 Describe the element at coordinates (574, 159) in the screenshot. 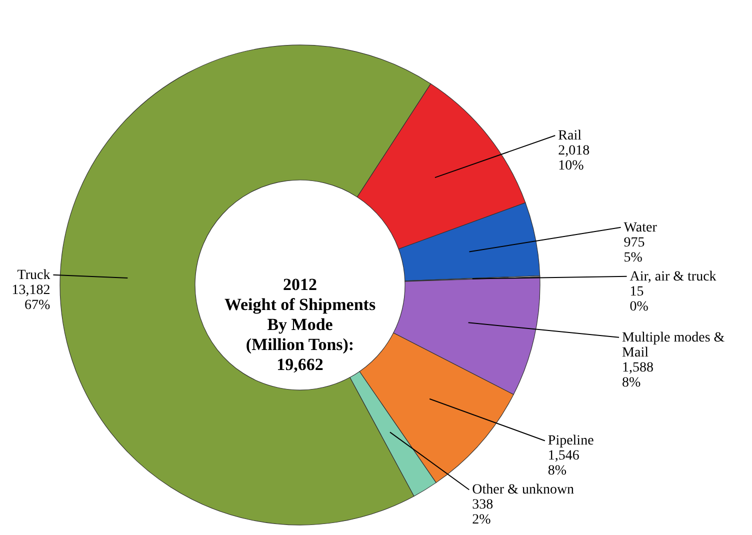

I see `data-label: 2,018 10%` at that location.